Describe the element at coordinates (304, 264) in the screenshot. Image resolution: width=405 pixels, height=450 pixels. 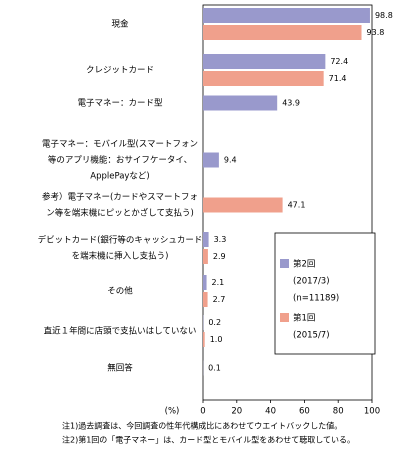
I see `legend-label: 第2回` at that location.